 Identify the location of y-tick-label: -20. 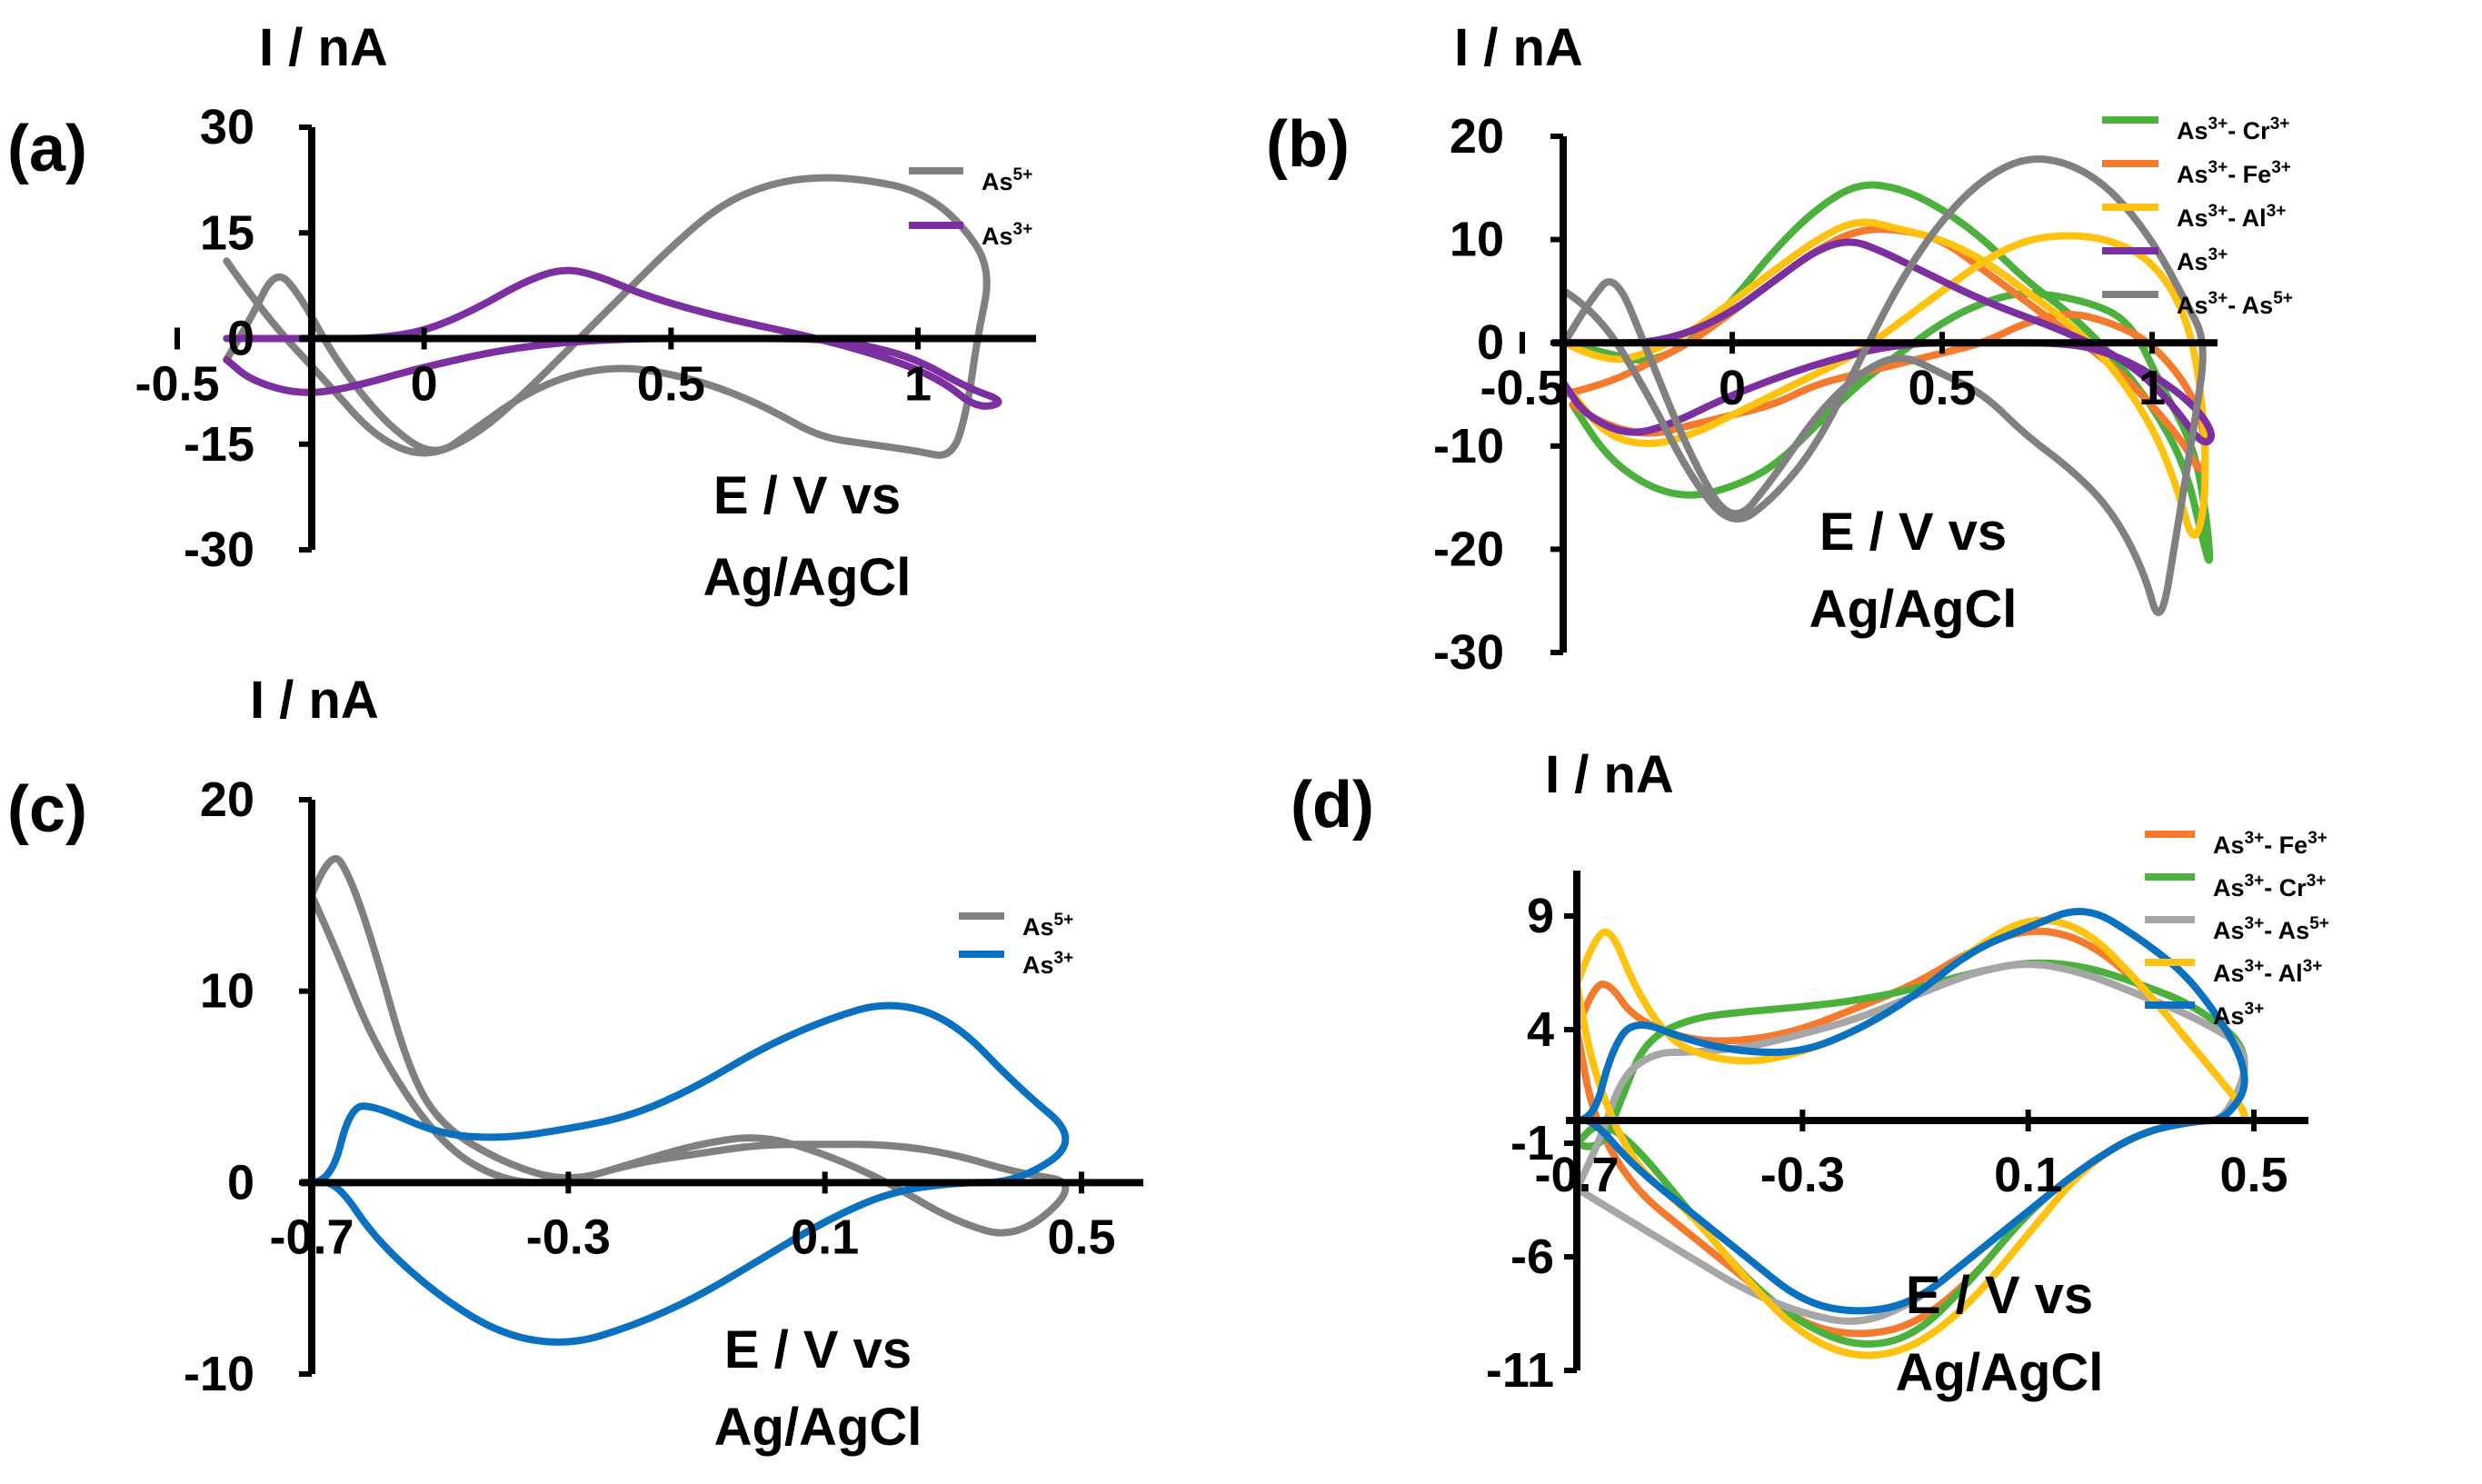
(1468, 549).